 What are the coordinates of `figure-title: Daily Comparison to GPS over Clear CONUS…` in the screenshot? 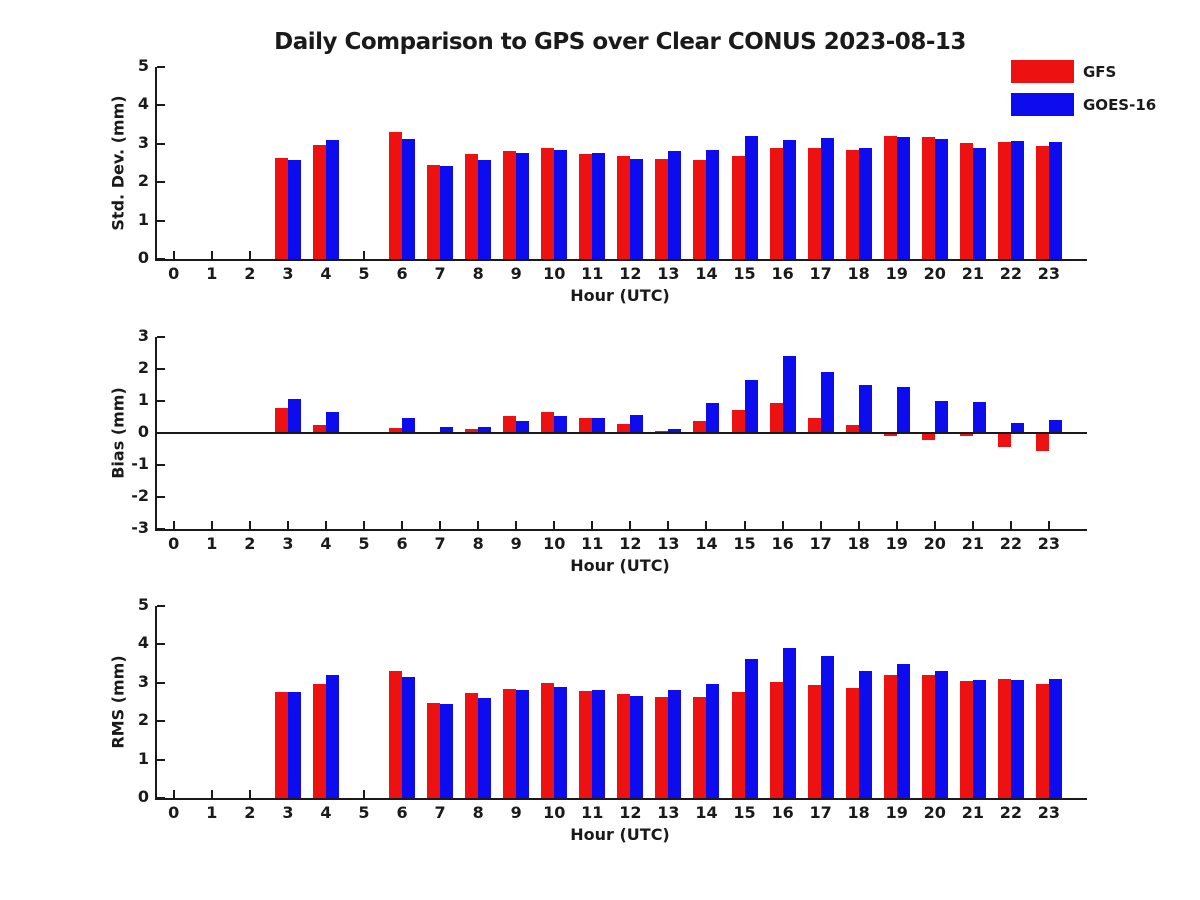 It's located at (620, 42).